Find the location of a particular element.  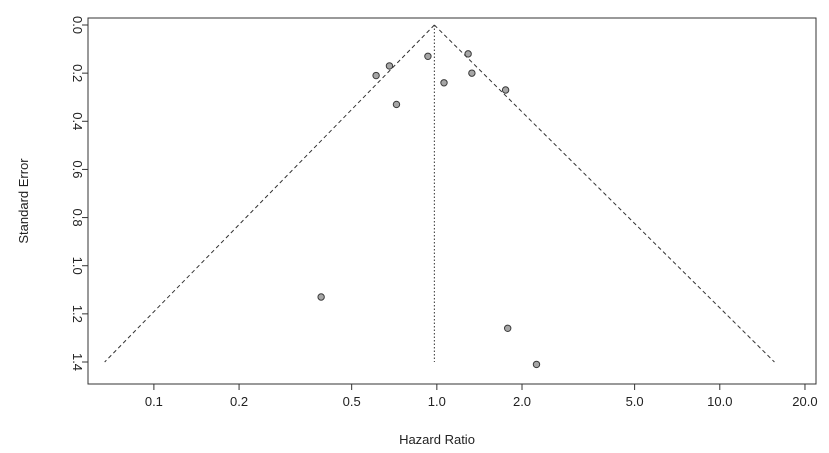

x-tick-label: 2.0 is located at coordinates (522, 401).